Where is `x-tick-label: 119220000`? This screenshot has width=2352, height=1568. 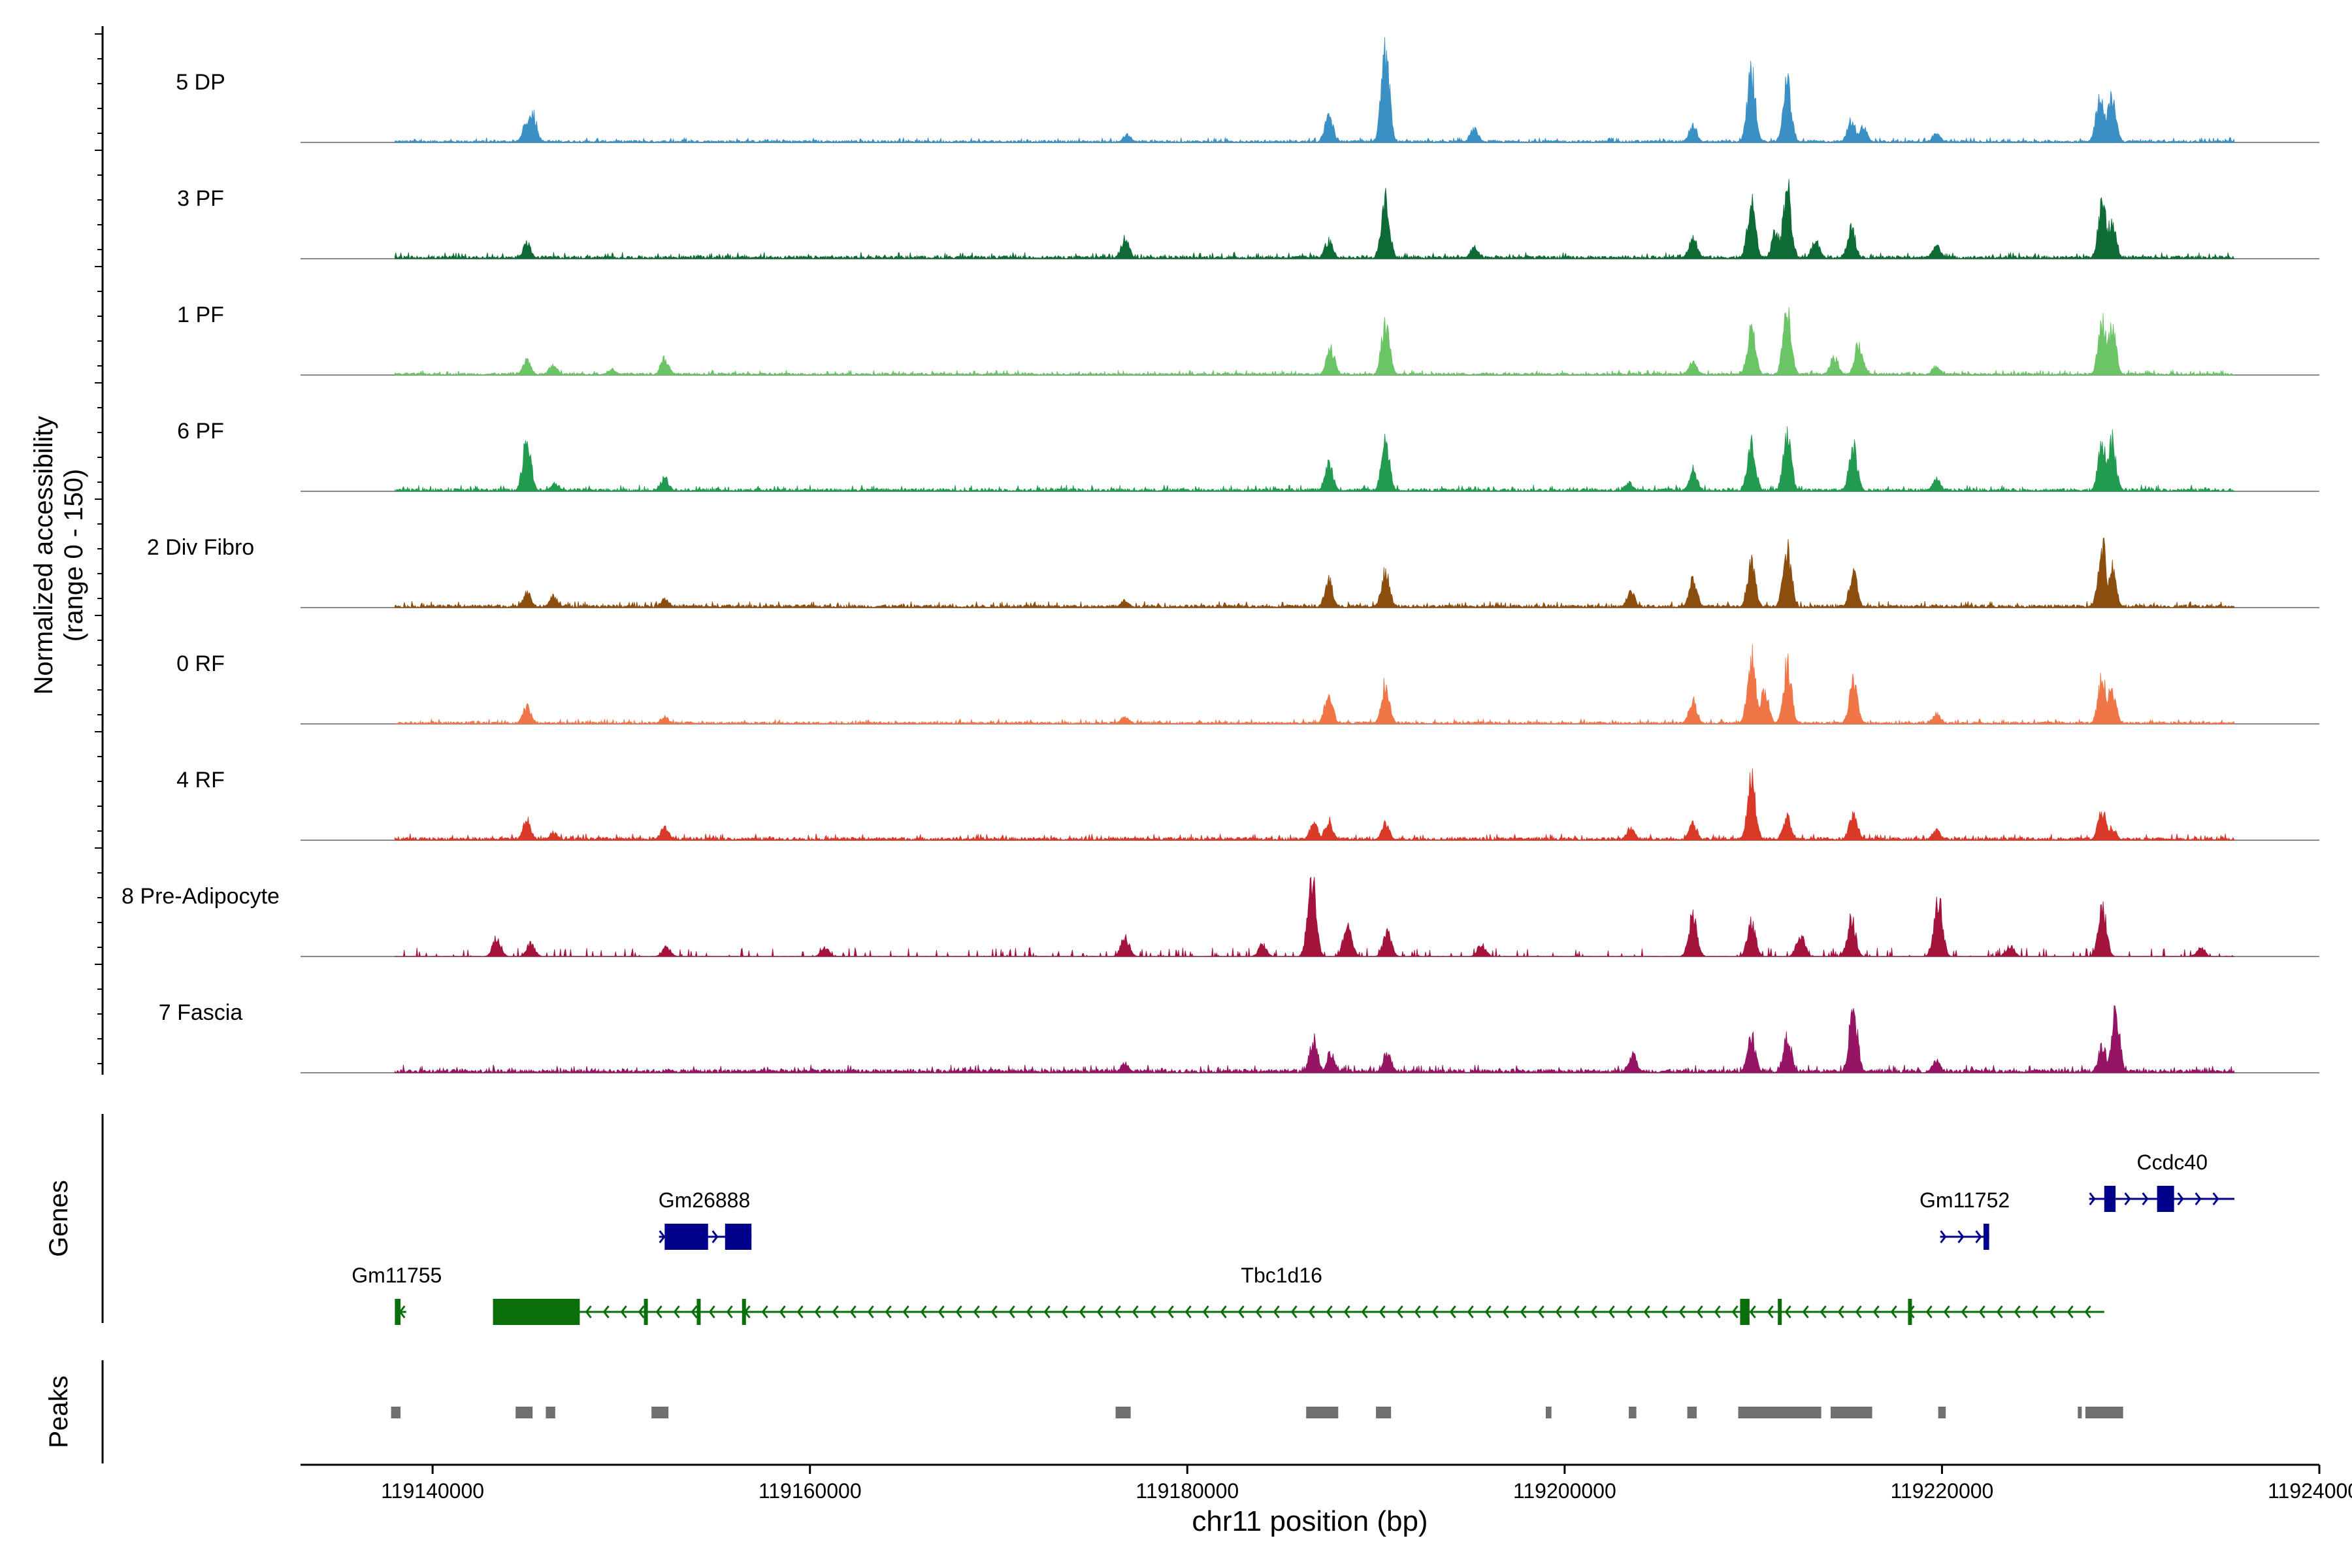 x-tick-label: 119220000 is located at coordinates (1942, 1491).